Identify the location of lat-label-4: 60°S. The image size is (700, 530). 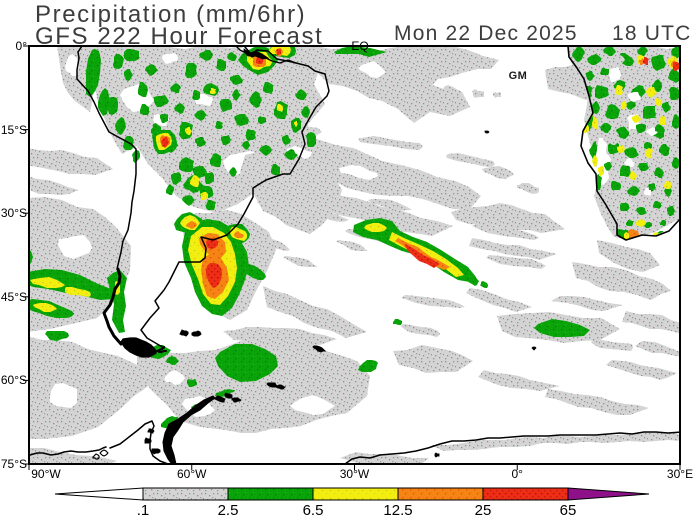
(14, 380).